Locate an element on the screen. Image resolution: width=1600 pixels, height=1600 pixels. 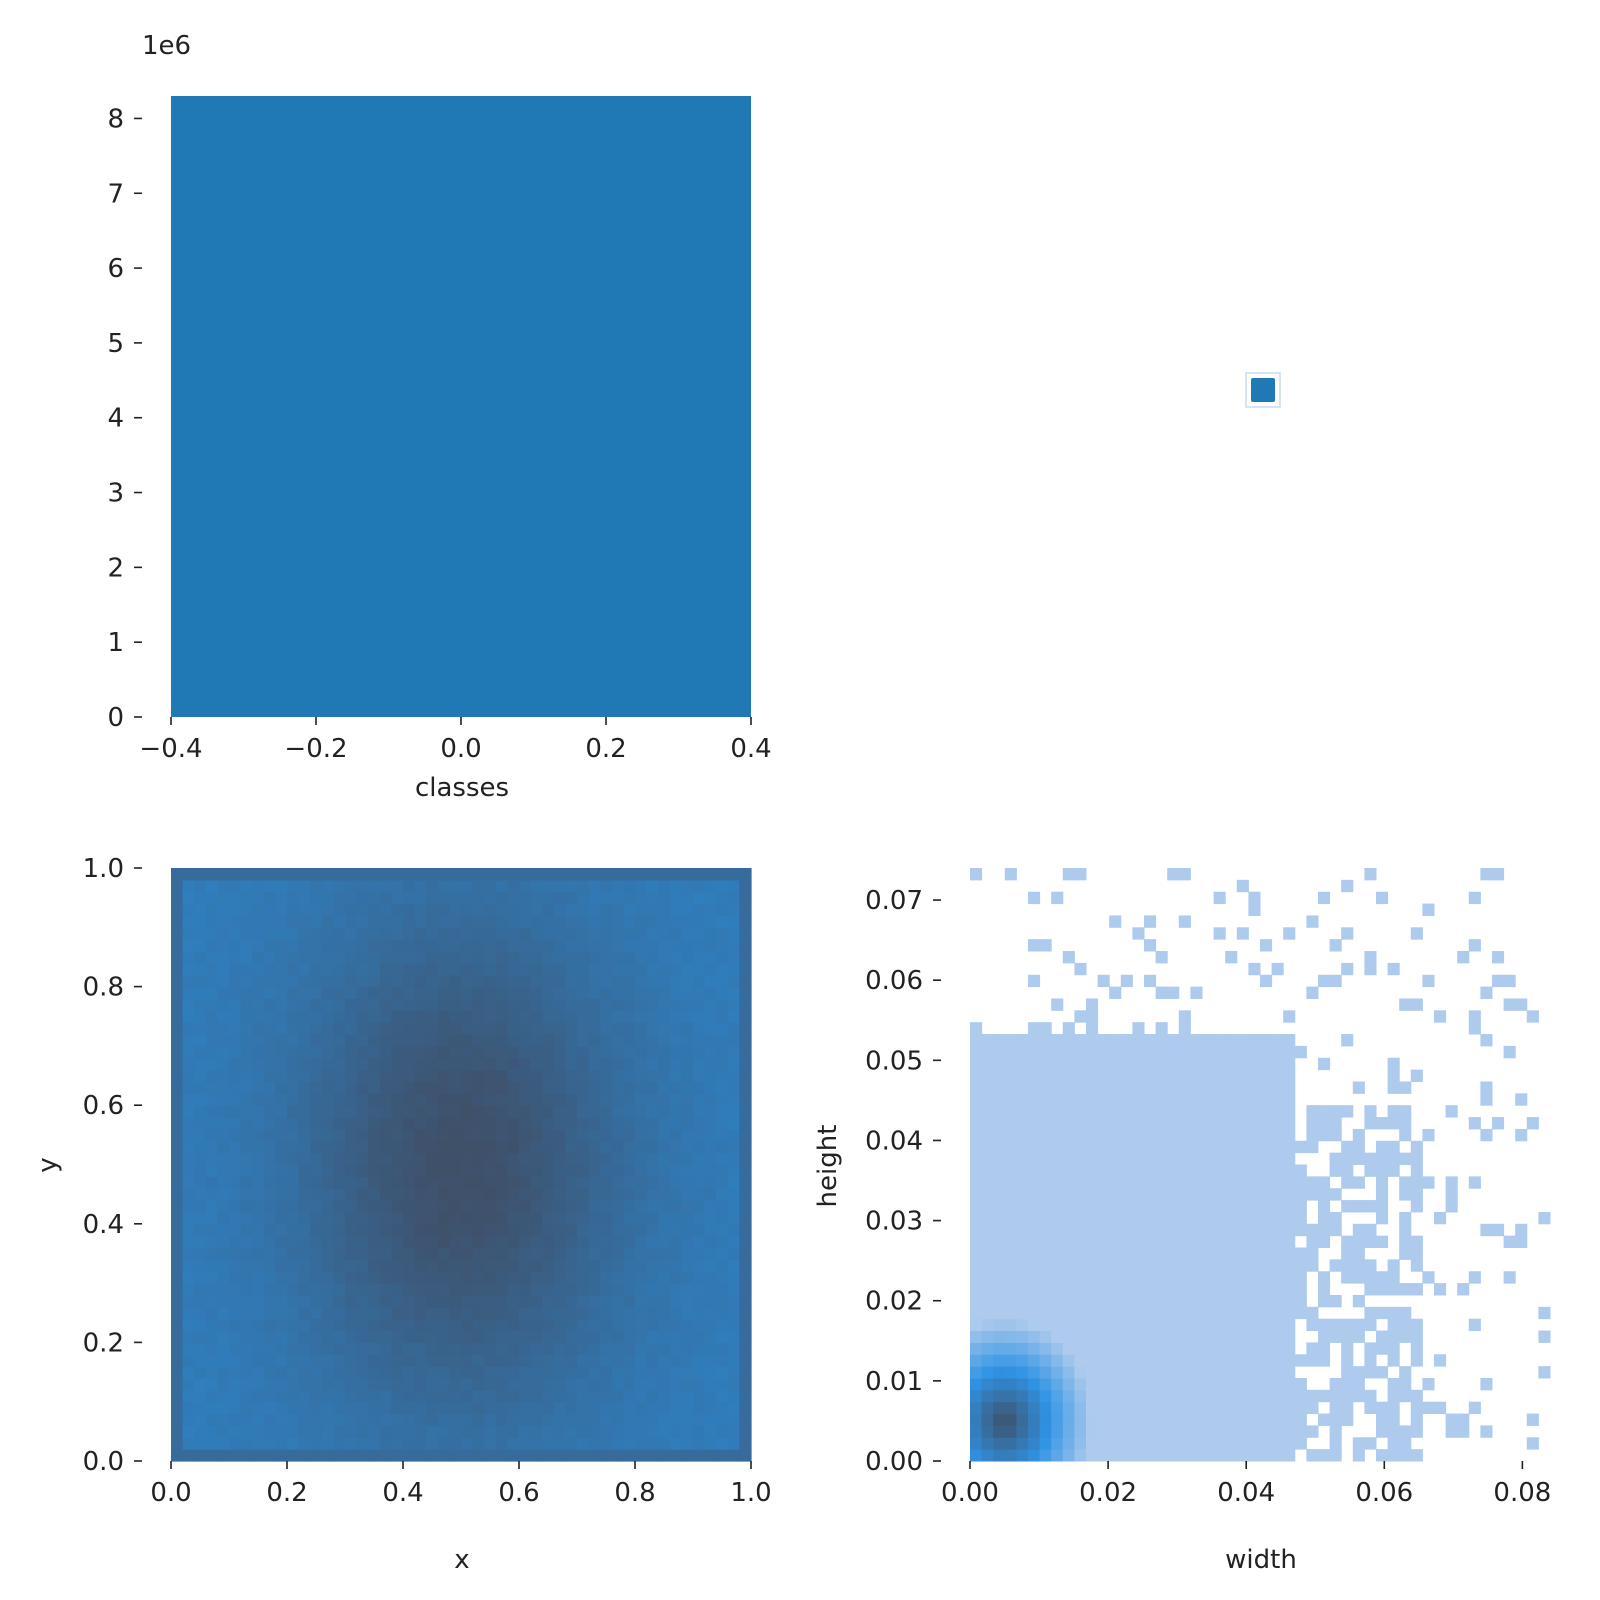
x-tick-label: 0.02 is located at coordinates (1108, 1493).